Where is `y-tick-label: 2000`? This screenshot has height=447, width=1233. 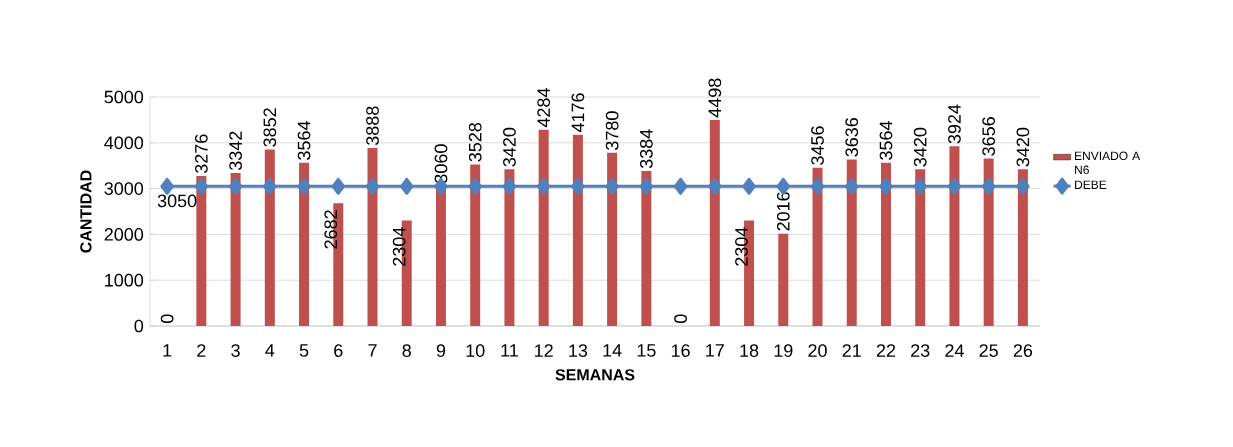 y-tick-label: 2000 is located at coordinates (124, 234).